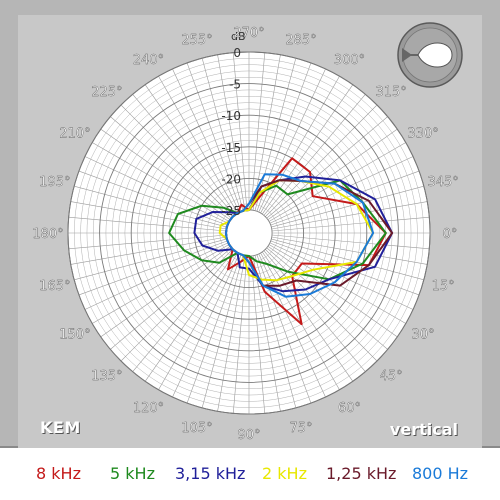  What do you see at coordinates (60, 427) in the screenshot?
I see `brand-logo: KEM` at bounding box center [60, 427].